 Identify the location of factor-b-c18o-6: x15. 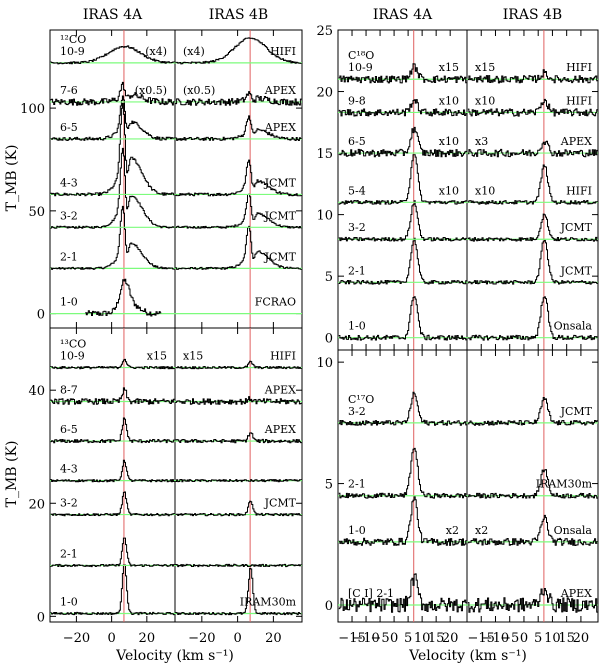
(485, 67).